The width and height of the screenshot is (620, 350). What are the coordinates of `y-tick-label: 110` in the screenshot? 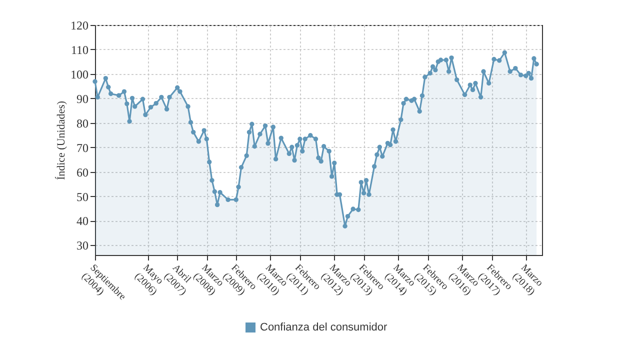 It's located at (79, 49).